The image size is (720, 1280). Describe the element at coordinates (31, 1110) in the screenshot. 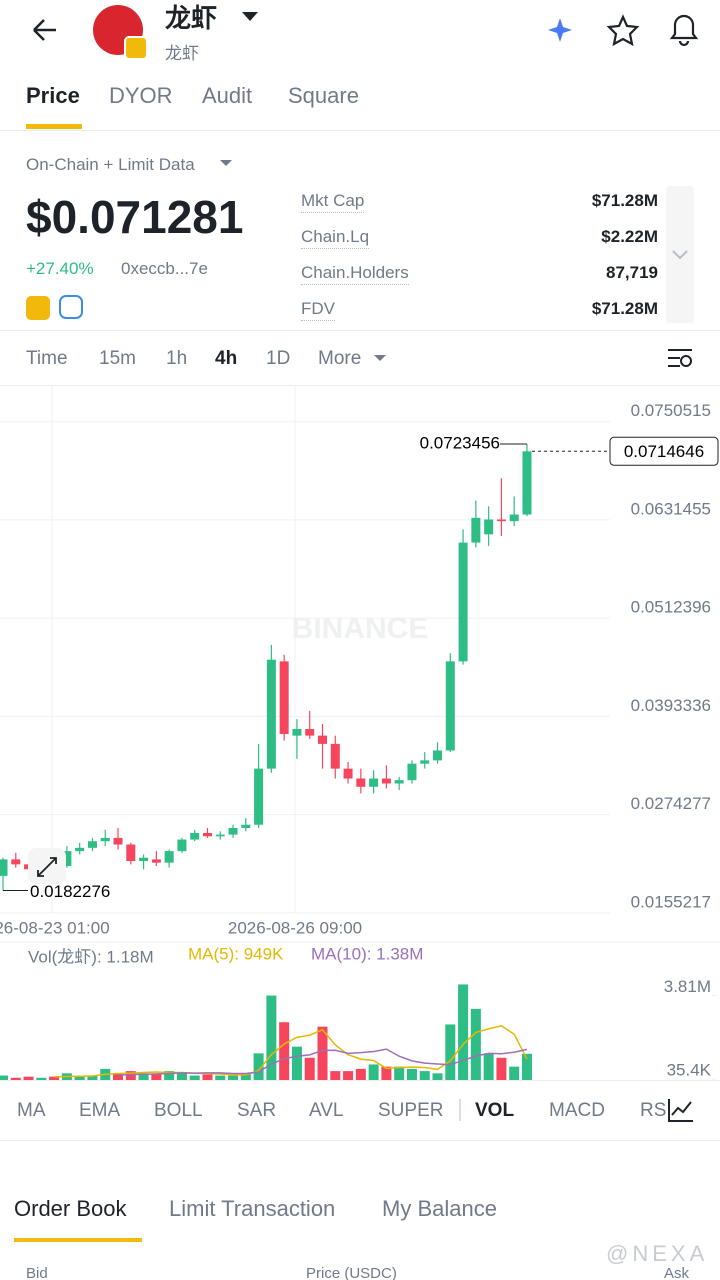

I see `indicator: MA` at that location.